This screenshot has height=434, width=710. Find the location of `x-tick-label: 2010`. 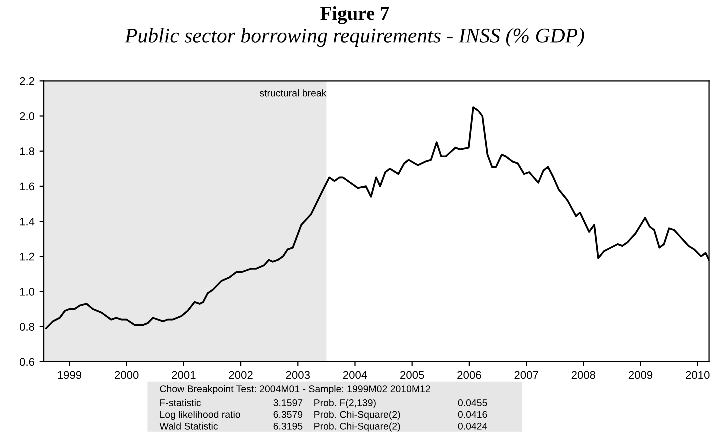

x-tick-label: 2010 is located at coordinates (698, 375).